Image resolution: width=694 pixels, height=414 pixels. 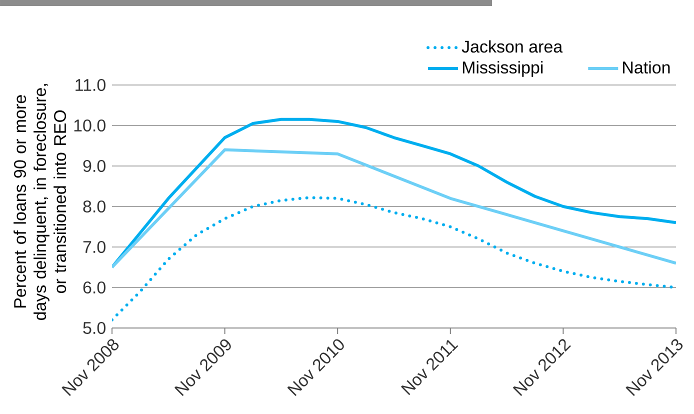 What do you see at coordinates (91, 85) in the screenshot?
I see `y-tick-label: 11.0` at bounding box center [91, 85].